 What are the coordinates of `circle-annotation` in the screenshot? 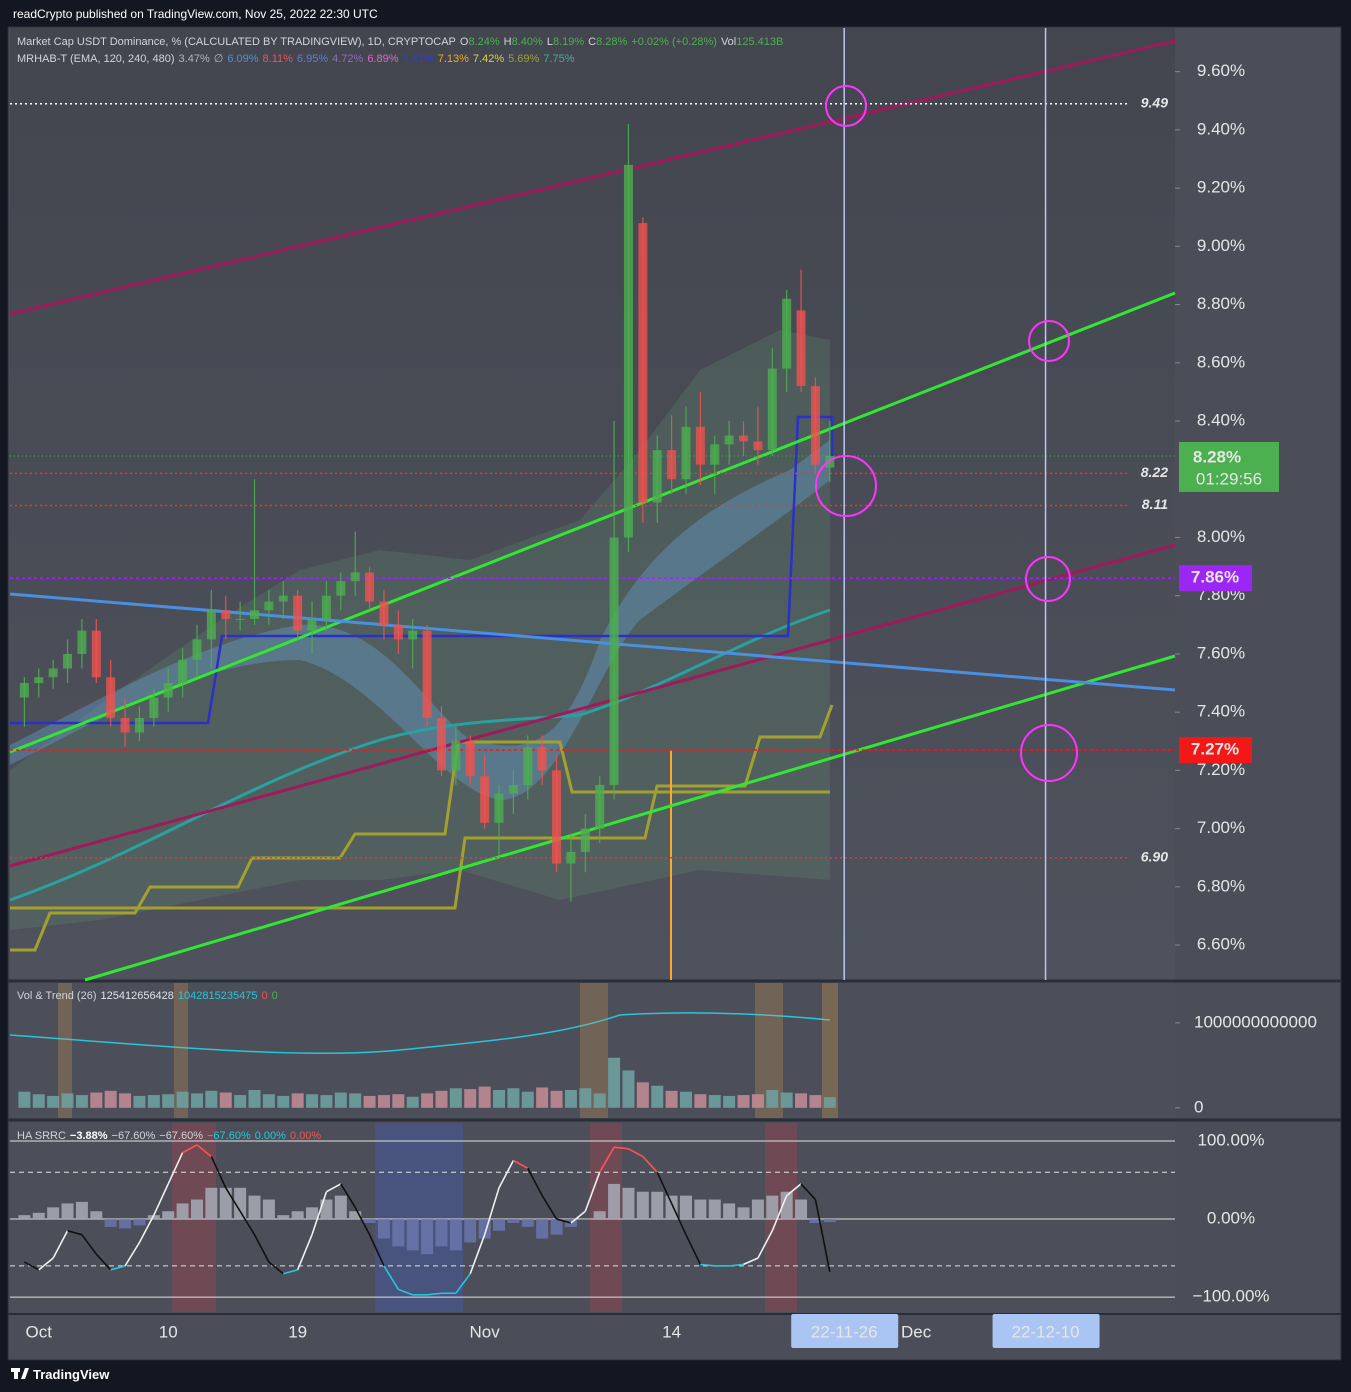 It's located at (846, 106).